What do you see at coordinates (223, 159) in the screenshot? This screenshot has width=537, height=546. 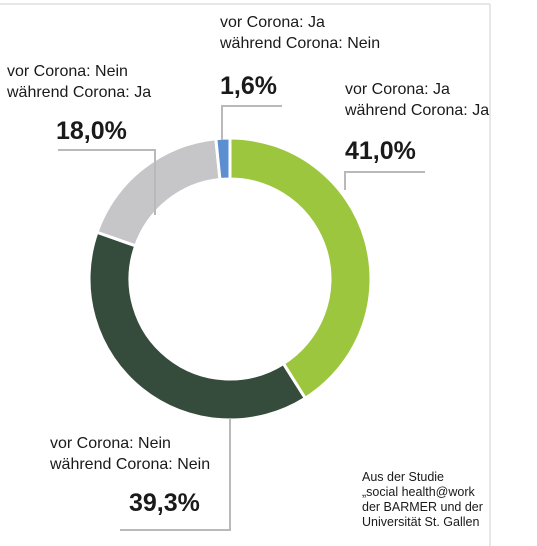 I see `slice-ja-nein` at bounding box center [223, 159].